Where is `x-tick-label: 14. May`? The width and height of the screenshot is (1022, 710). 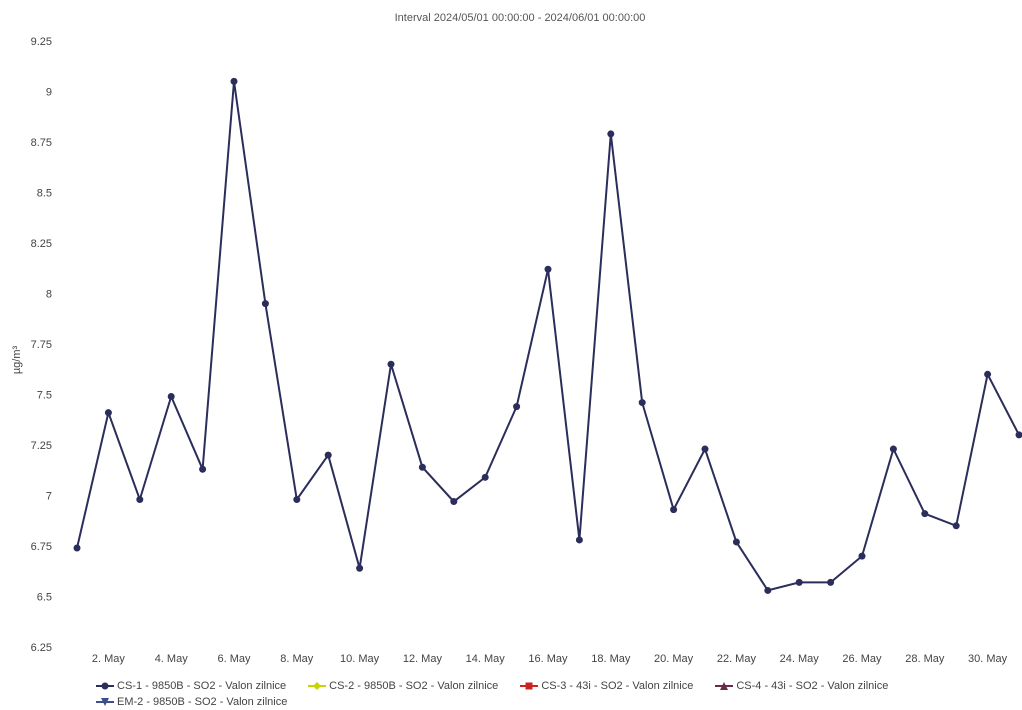
x-tick-label: 14. May is located at coordinates (486, 659).